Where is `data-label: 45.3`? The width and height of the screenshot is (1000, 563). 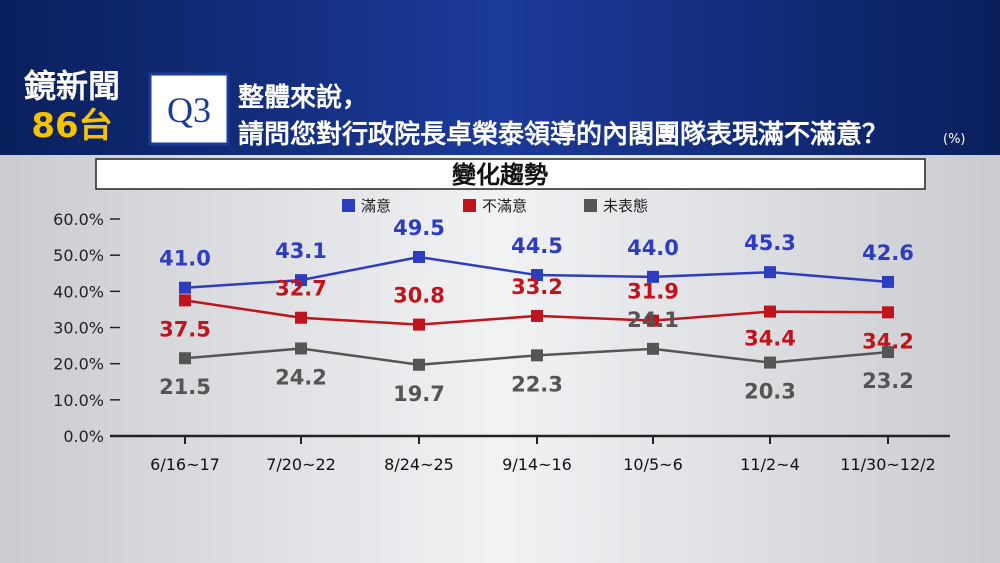 data-label: 45.3 is located at coordinates (770, 243).